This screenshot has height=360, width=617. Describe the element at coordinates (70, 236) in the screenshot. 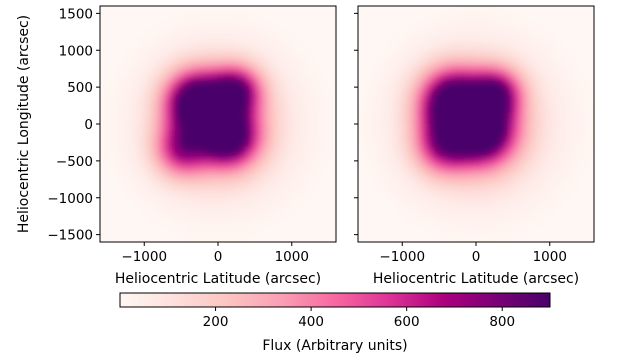

I see `left-y-tick-label: −1500` at that location.